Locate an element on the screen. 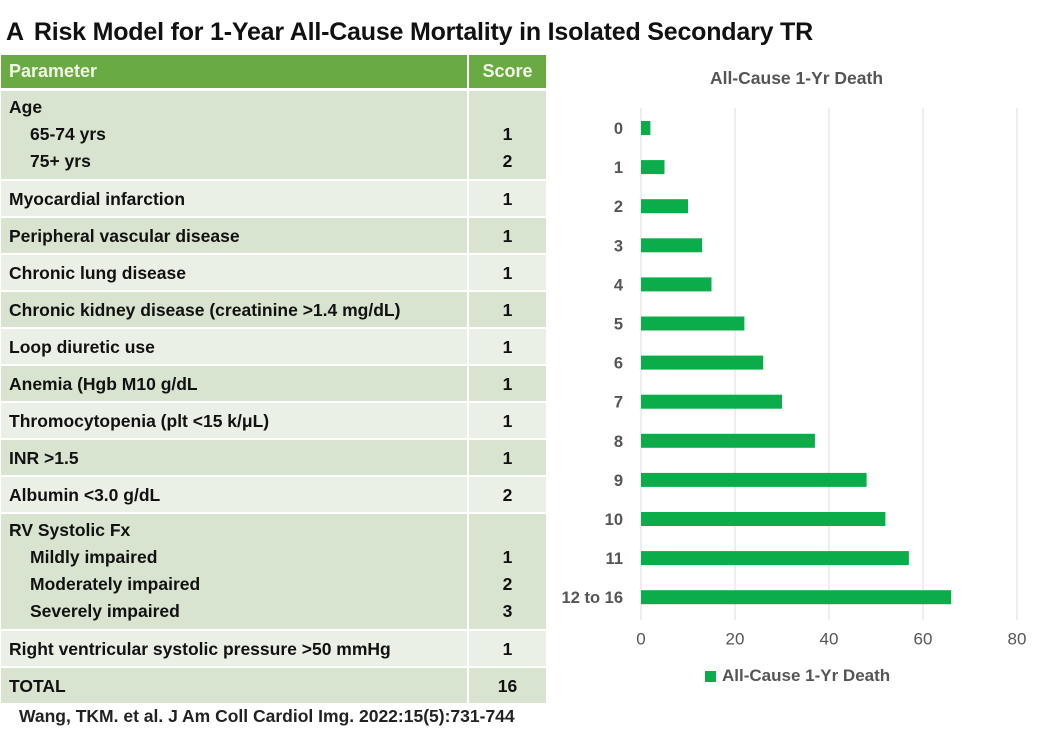 The image size is (1043, 738). sub-parameter-label: 75+ yrs is located at coordinates (60, 160).